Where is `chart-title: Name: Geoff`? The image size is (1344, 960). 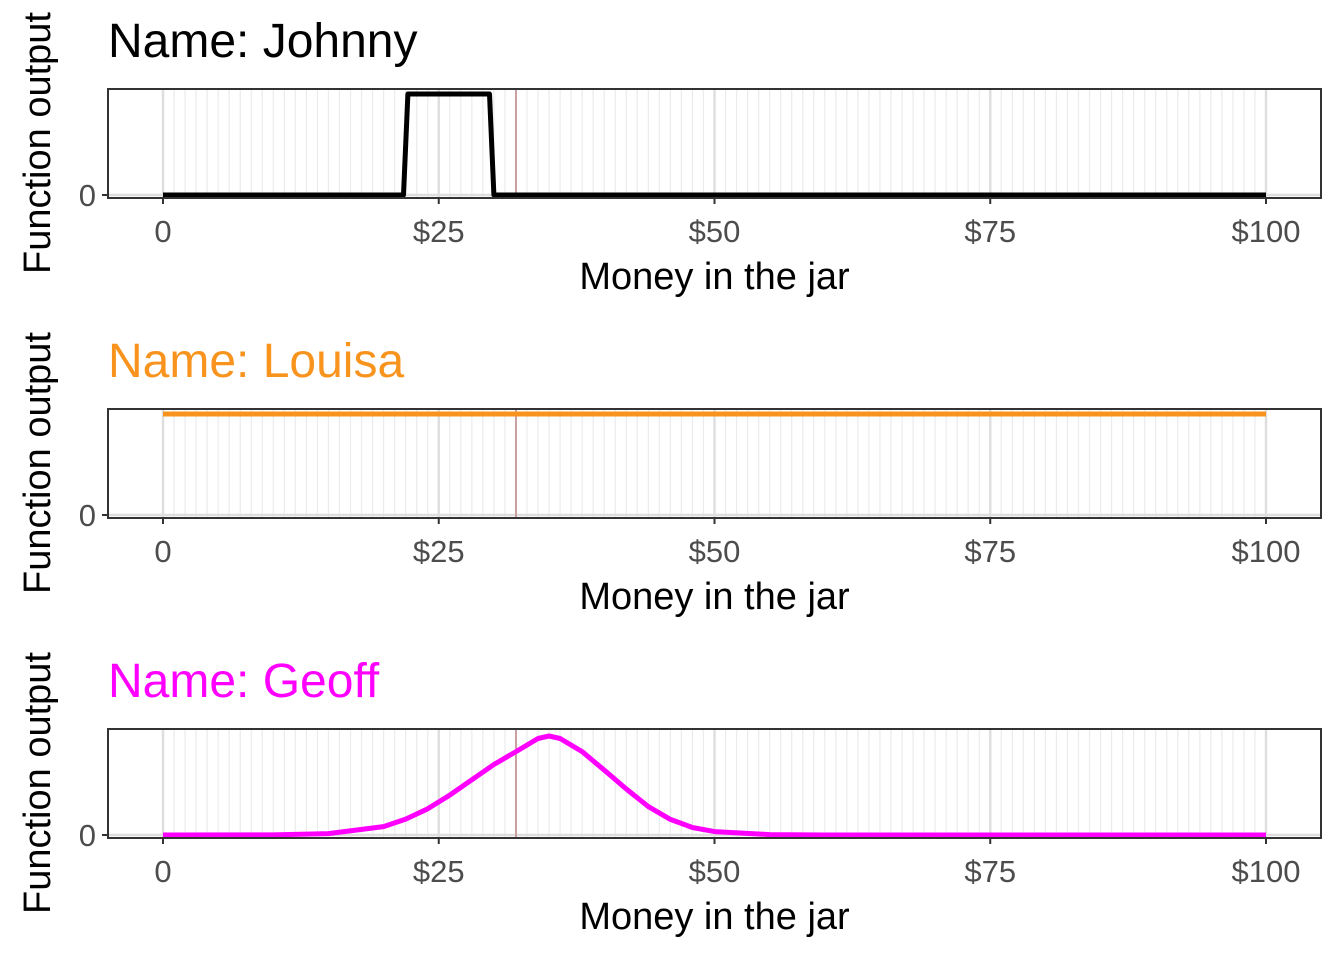
chart-title: Name: Geoff is located at coordinates (244, 681).